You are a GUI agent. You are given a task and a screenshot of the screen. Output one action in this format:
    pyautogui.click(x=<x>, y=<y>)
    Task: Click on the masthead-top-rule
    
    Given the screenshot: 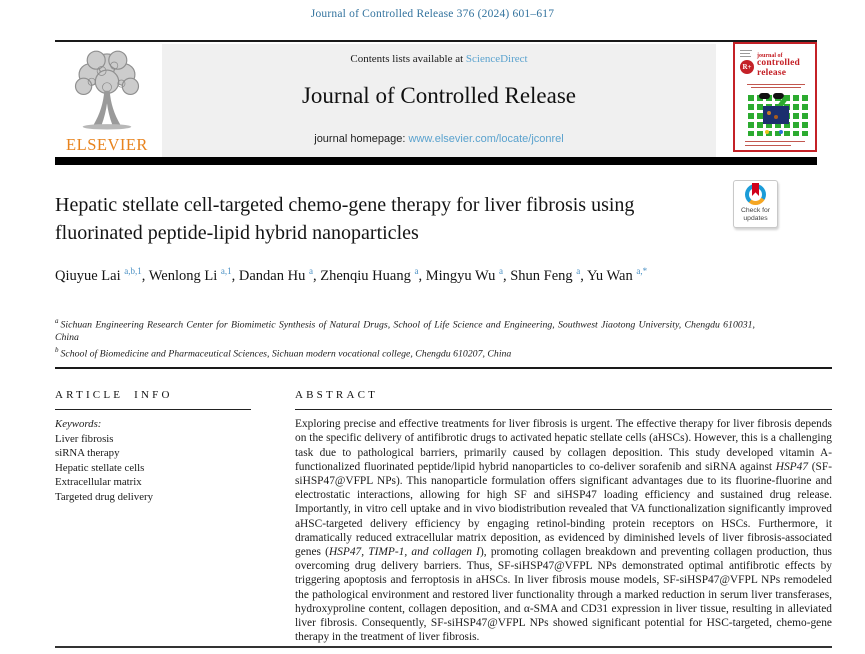 What is the action you would take?
    pyautogui.click(x=436, y=41)
    